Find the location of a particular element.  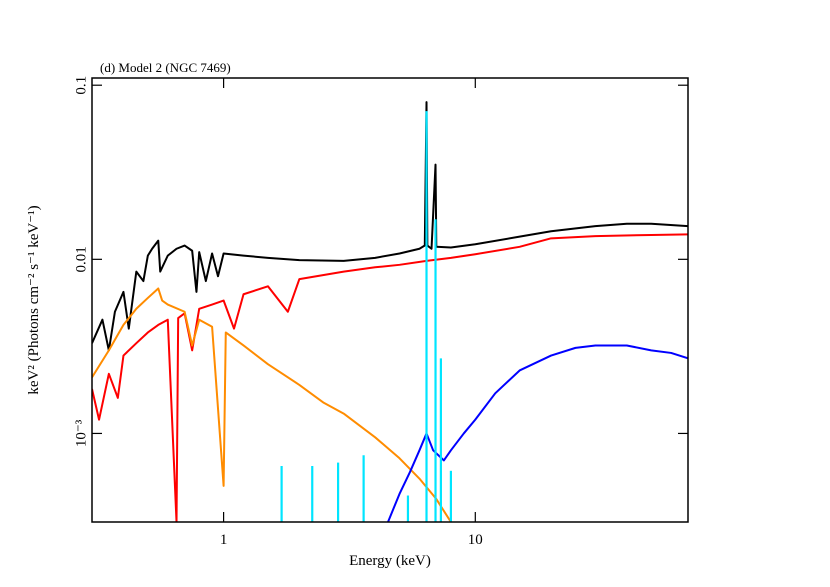

x-tick-label: 10 is located at coordinates (475, 540).